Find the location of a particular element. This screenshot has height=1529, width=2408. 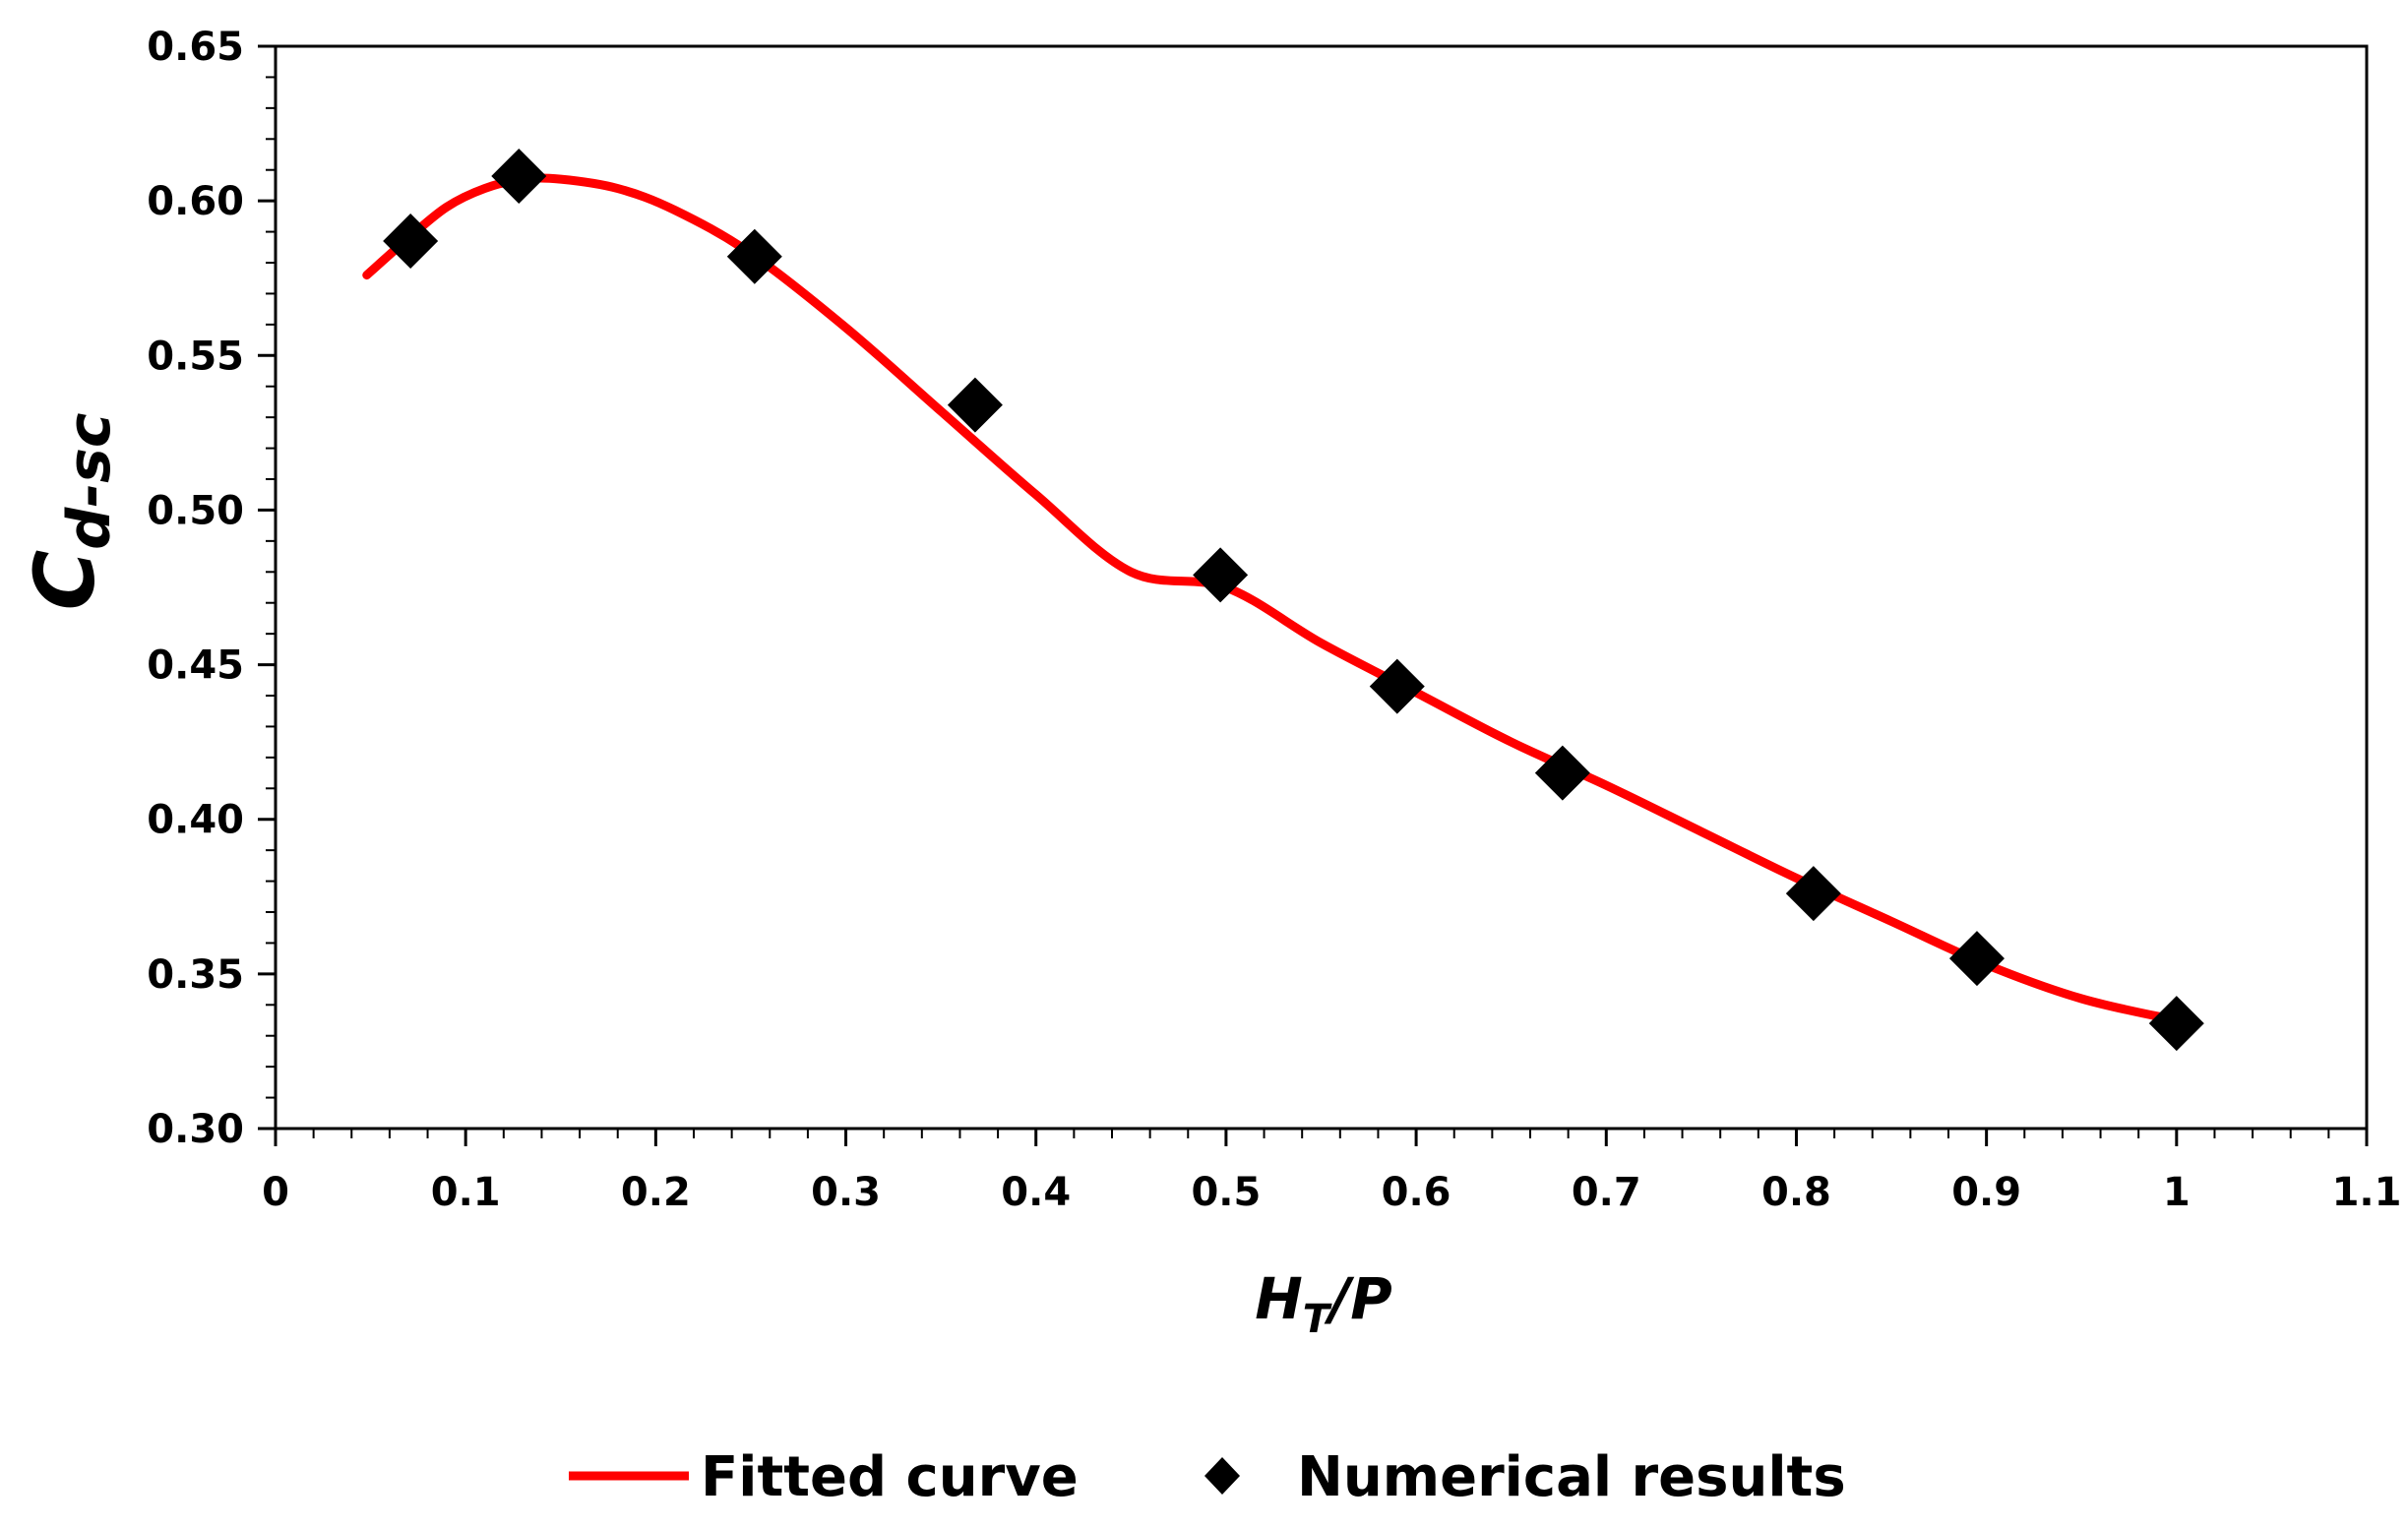

x-axis-title: HT/P is located at coordinates (1324, 1303).